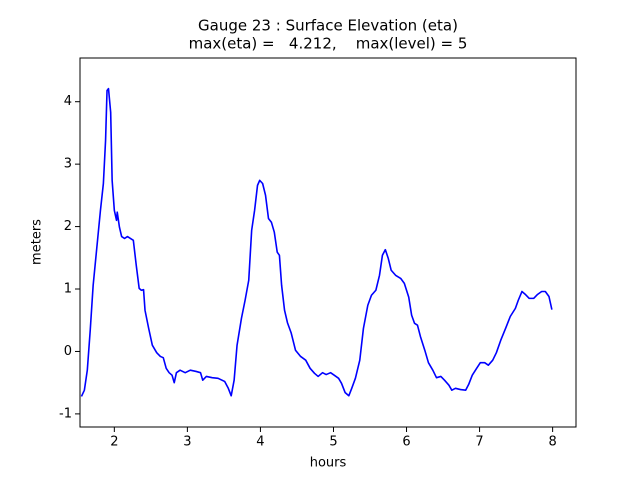 This screenshot has width=640, height=480. What do you see at coordinates (187, 442) in the screenshot?
I see `x-tick-label: 3` at bounding box center [187, 442].